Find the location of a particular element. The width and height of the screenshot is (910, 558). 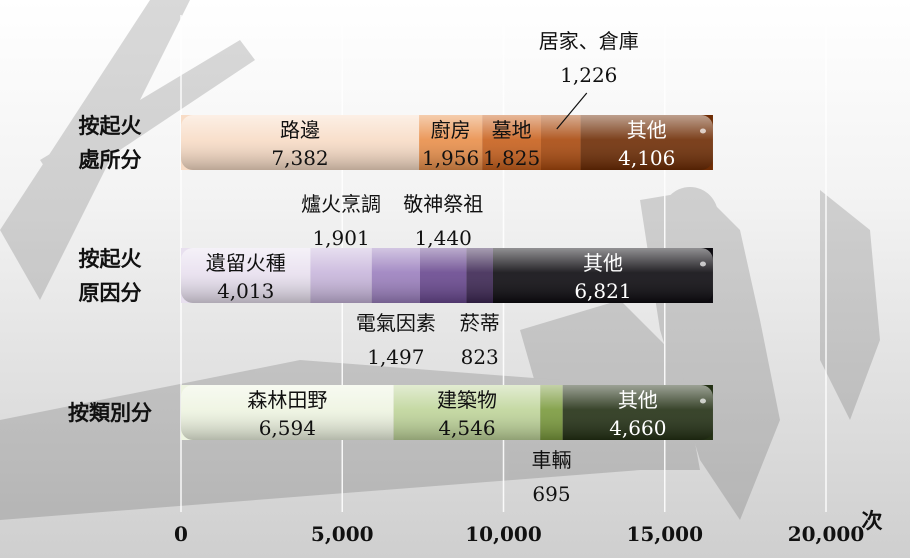

x-tick-label: 10,000 is located at coordinates (503, 534).